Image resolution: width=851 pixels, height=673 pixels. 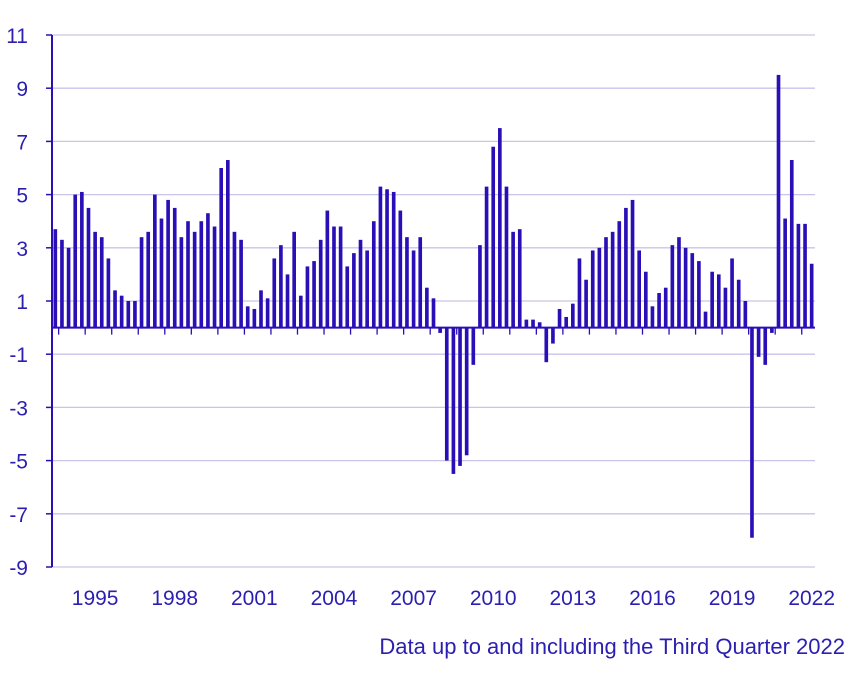 What do you see at coordinates (18, 355) in the screenshot?
I see `y-tick-label: -1` at bounding box center [18, 355].